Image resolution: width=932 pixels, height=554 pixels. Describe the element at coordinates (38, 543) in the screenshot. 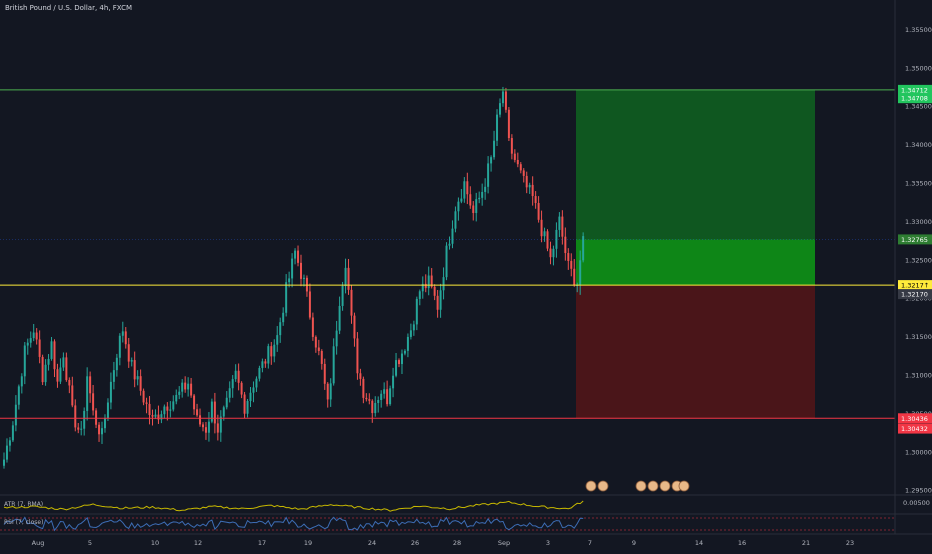

I see `time-tick-label: Aug` at that location.